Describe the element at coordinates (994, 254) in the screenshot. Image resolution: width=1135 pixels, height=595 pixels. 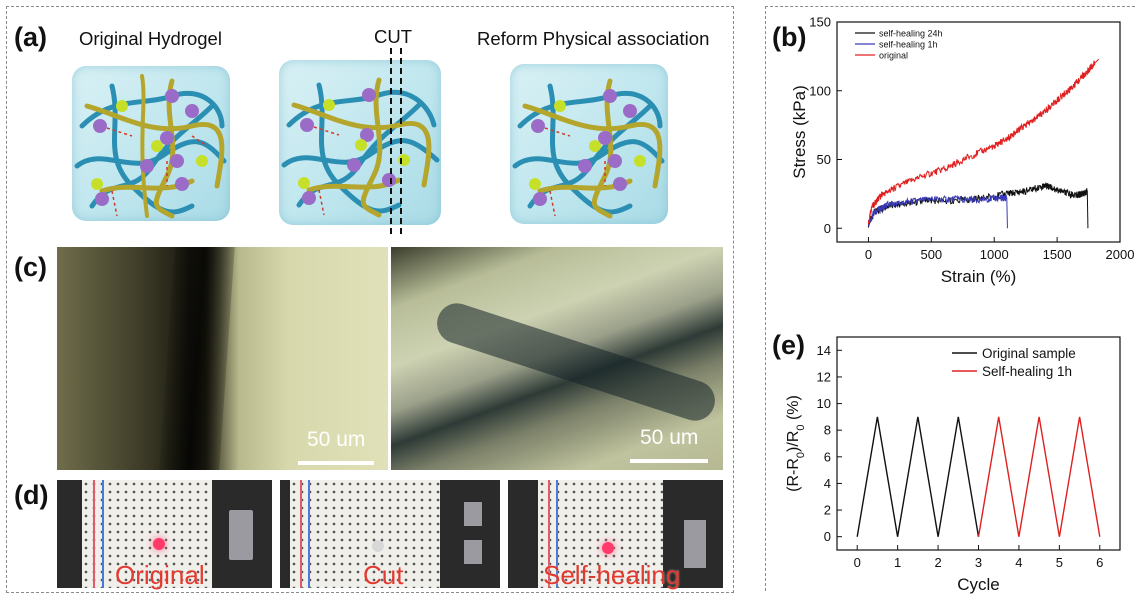
I see `x-tick-label: 1000` at that location.